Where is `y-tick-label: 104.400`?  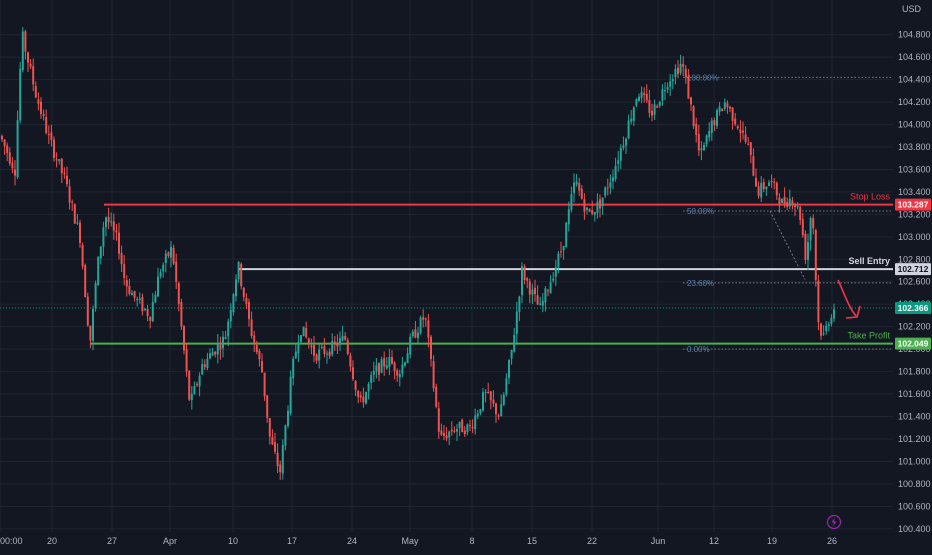
y-tick-label: 104.400 is located at coordinates (914, 80).